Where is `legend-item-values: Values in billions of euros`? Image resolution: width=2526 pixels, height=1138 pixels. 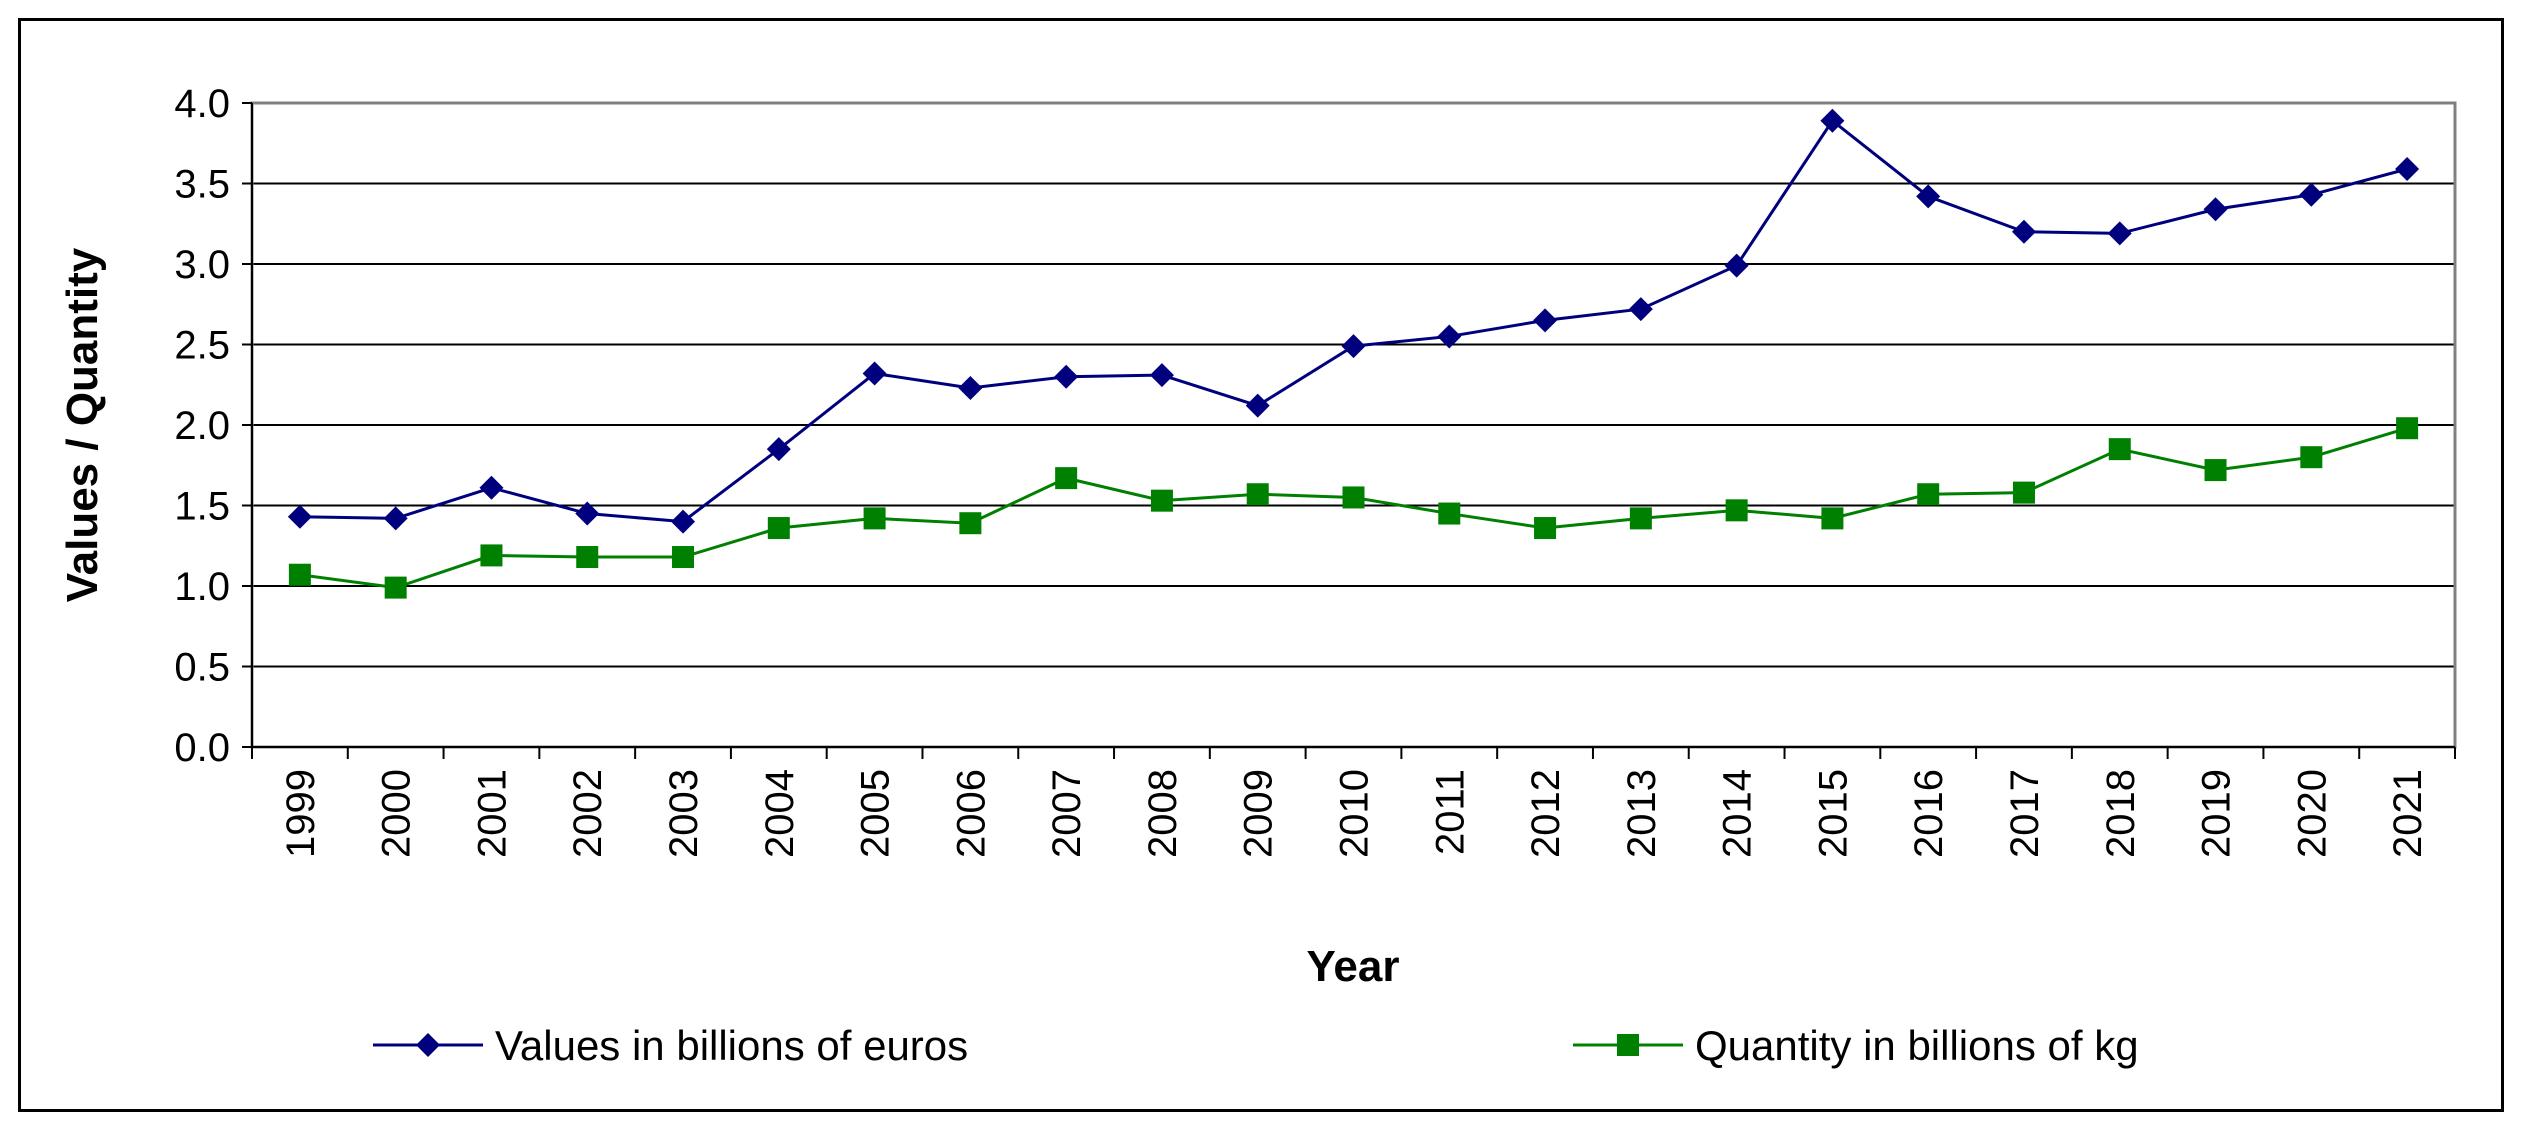
legend-item-values: Values in billions of euros is located at coordinates (670, 1045).